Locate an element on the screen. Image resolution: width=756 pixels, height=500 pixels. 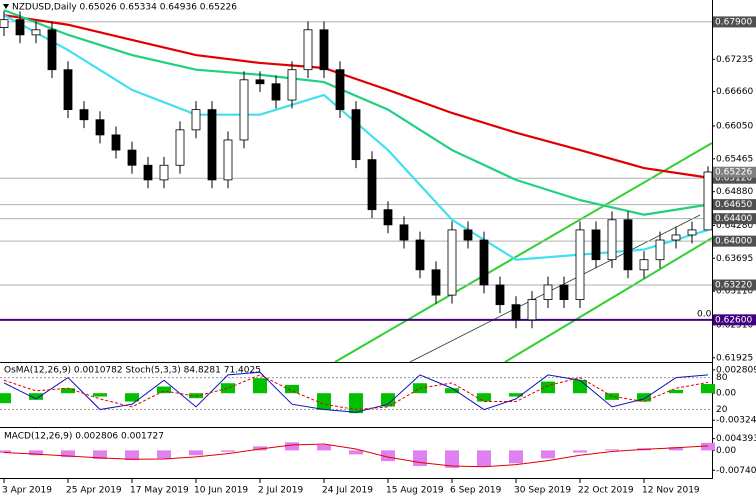
panel-title: MACD(12,26,9) 0.002806 0.001727 is located at coordinates (84, 437).